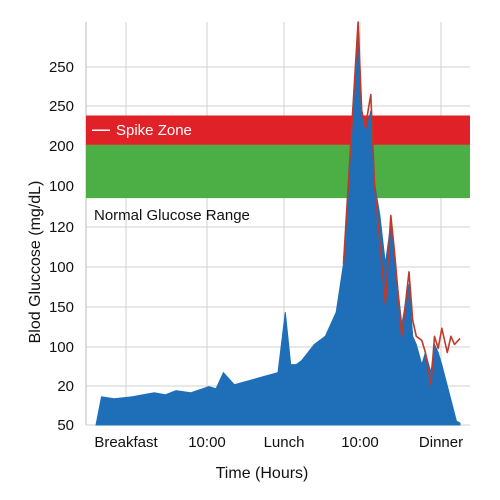 This screenshot has width=500, height=500. Describe the element at coordinates (278, 130) in the screenshot. I see `spike-zone-band` at that location.